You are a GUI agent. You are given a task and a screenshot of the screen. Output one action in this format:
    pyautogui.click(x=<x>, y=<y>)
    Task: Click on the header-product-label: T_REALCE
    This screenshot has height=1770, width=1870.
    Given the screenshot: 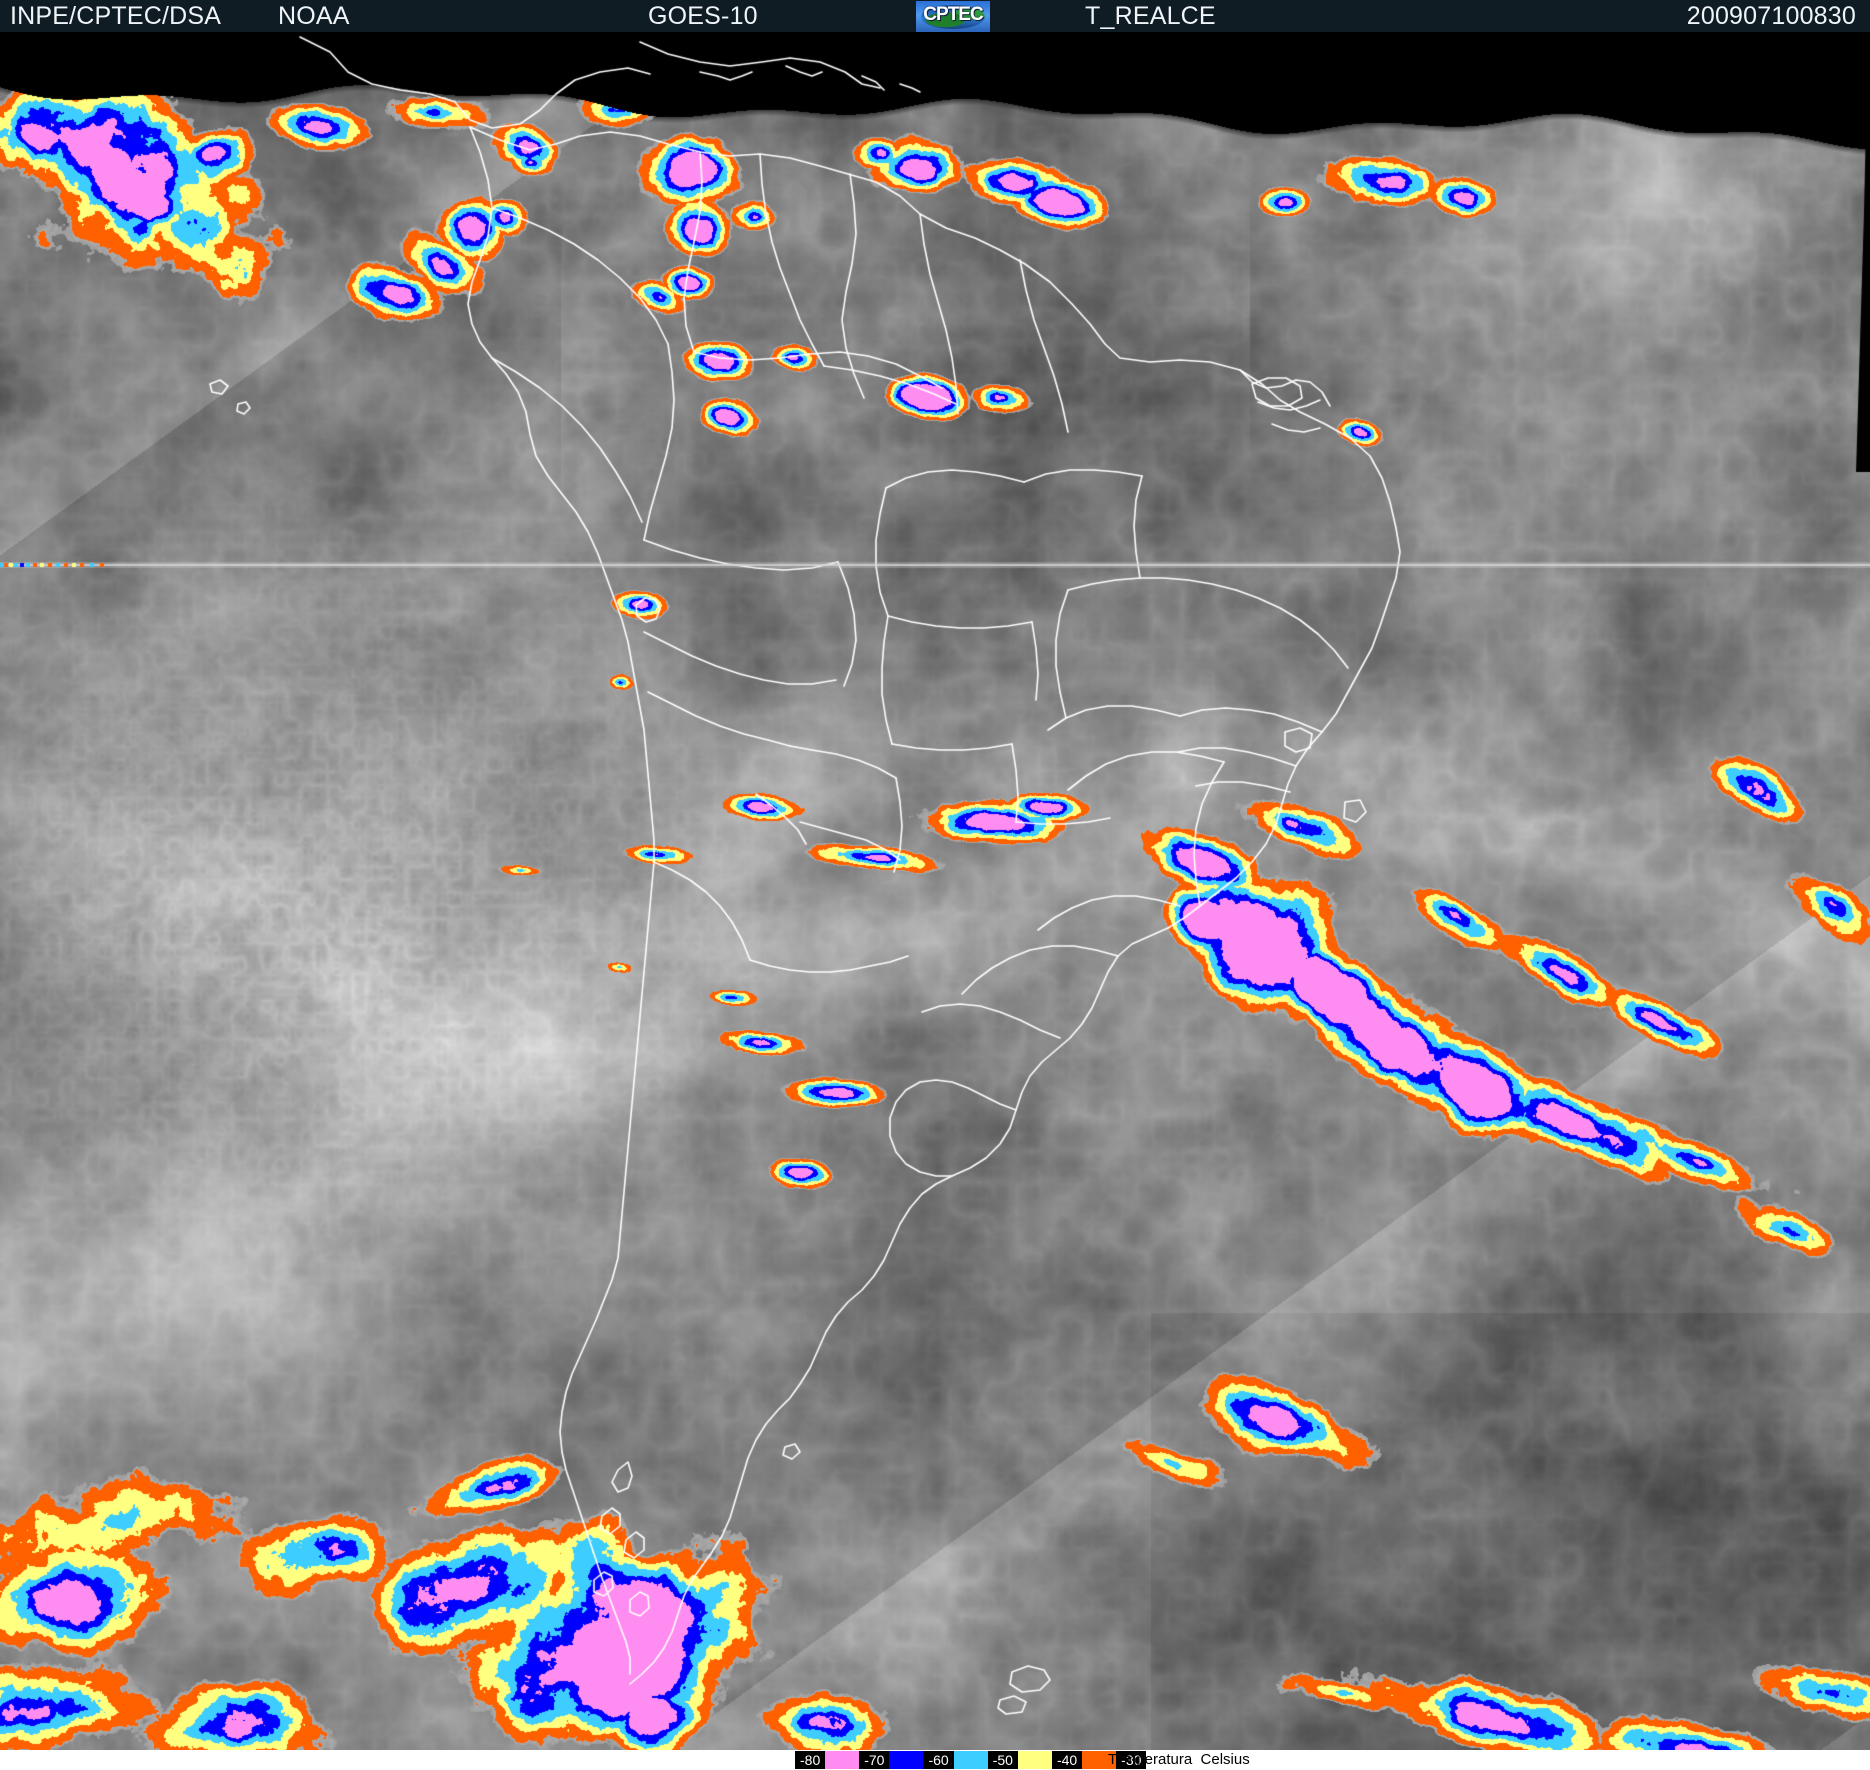 What is the action you would take?
    pyautogui.click(x=1150, y=16)
    